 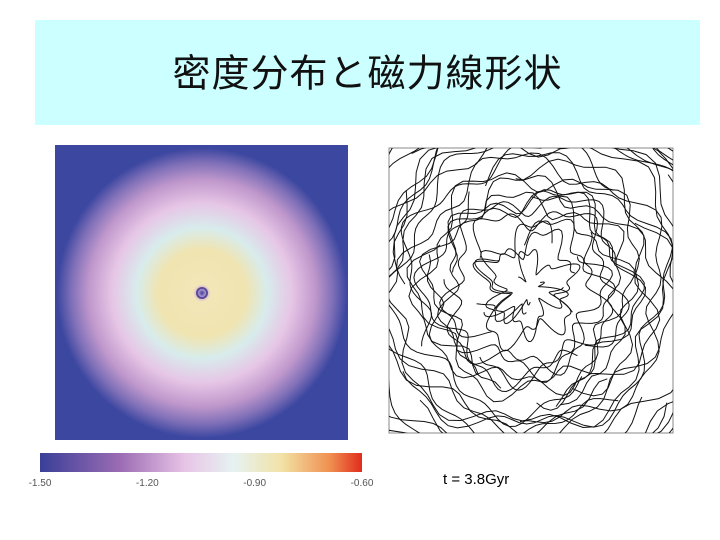 I want to click on colorbar-tick-label: -0.60, so click(x=362, y=483).